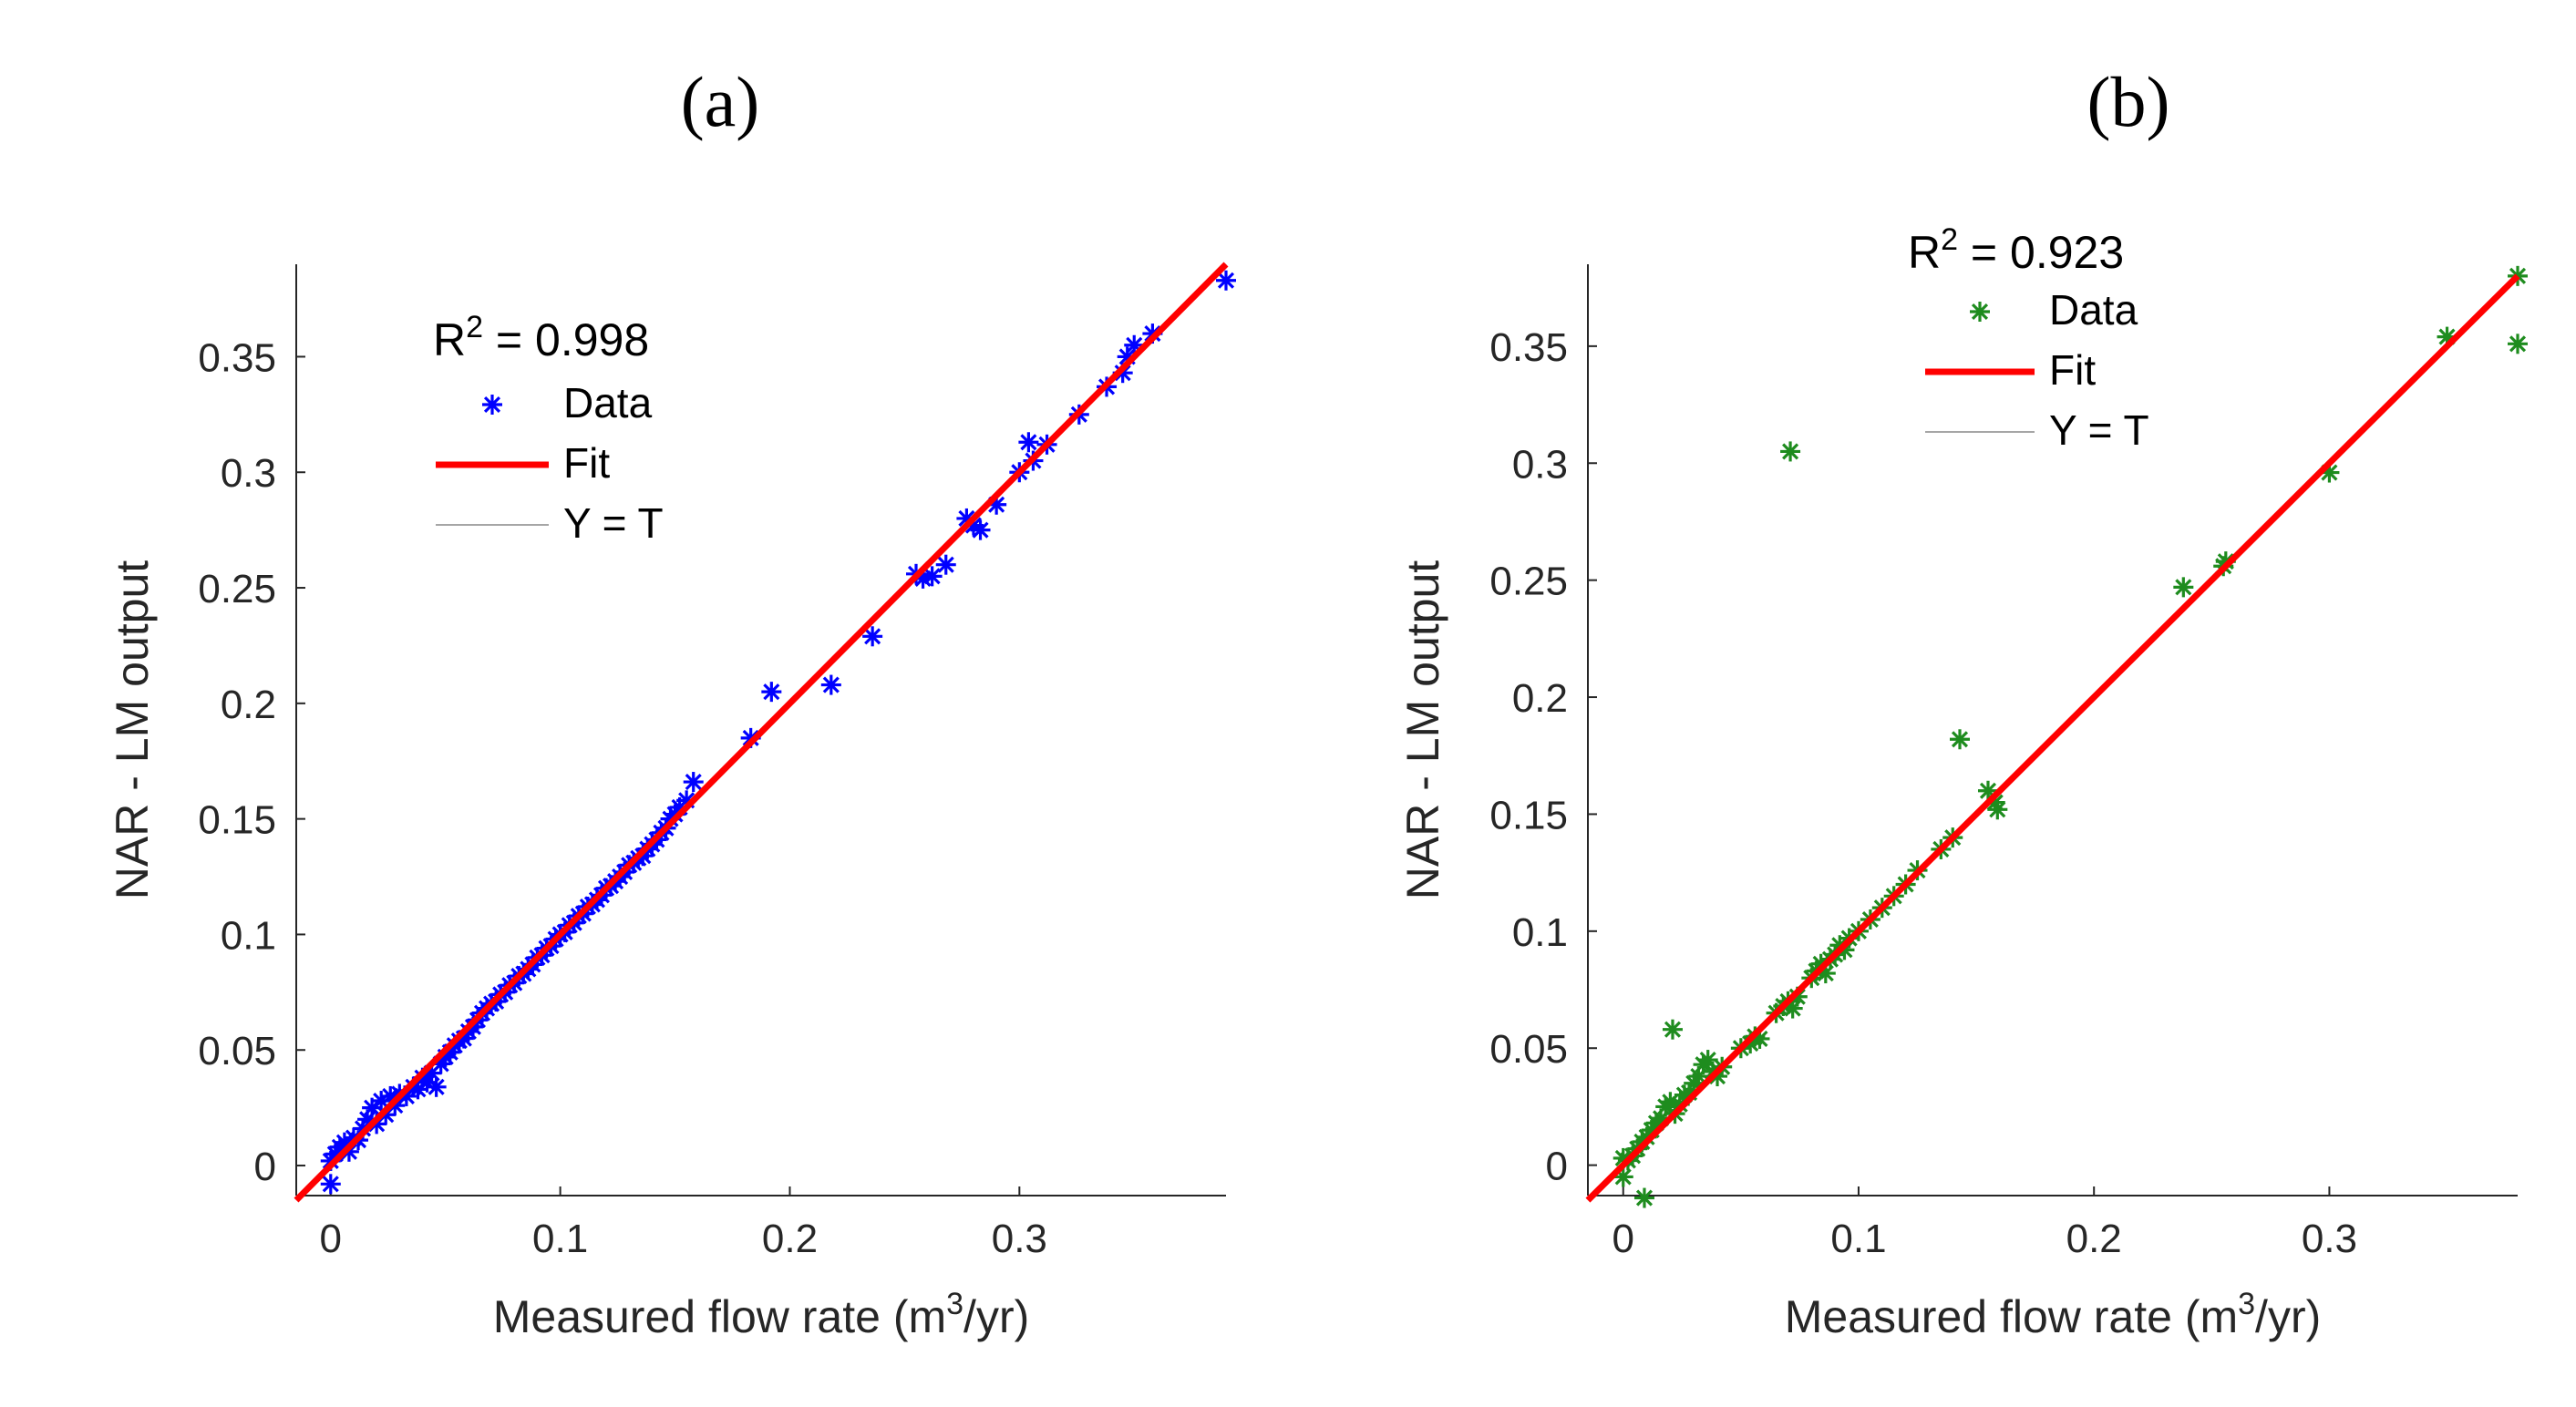 This screenshot has height=1407, width=2576. Describe the element at coordinates (720, 101) in the screenshot. I see `panel-label: (a)` at that location.